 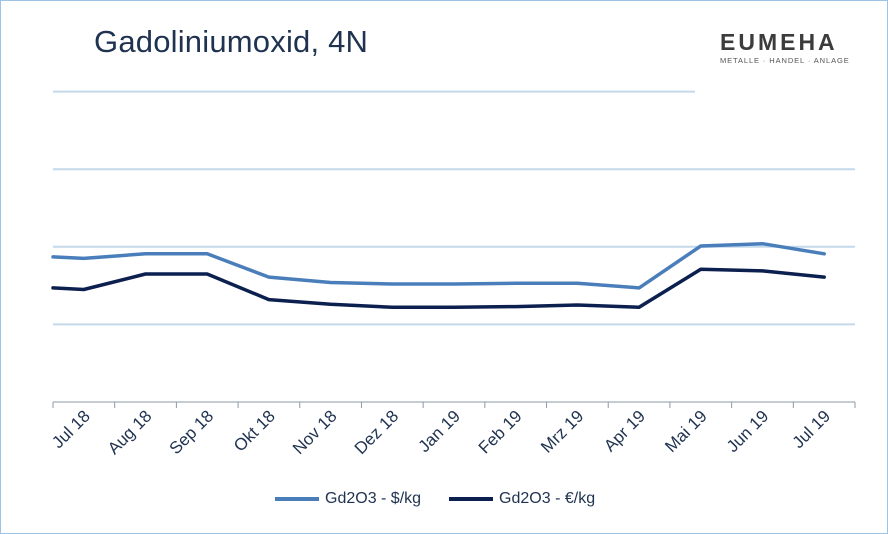 I want to click on legend-swatch-eur, so click(x=471, y=499).